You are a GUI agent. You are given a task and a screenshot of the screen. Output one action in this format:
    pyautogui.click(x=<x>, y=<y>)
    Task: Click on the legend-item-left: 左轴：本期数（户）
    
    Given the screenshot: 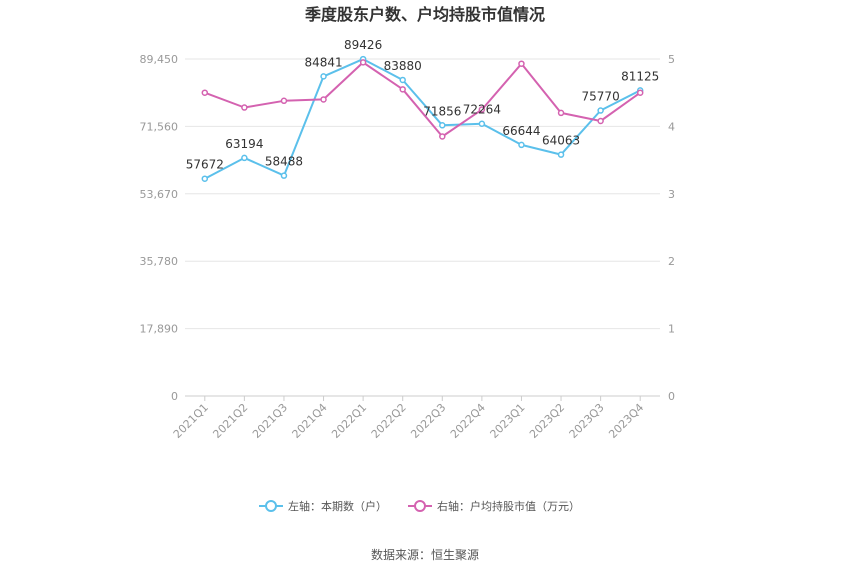 What is the action you would take?
    pyautogui.click(x=323, y=506)
    